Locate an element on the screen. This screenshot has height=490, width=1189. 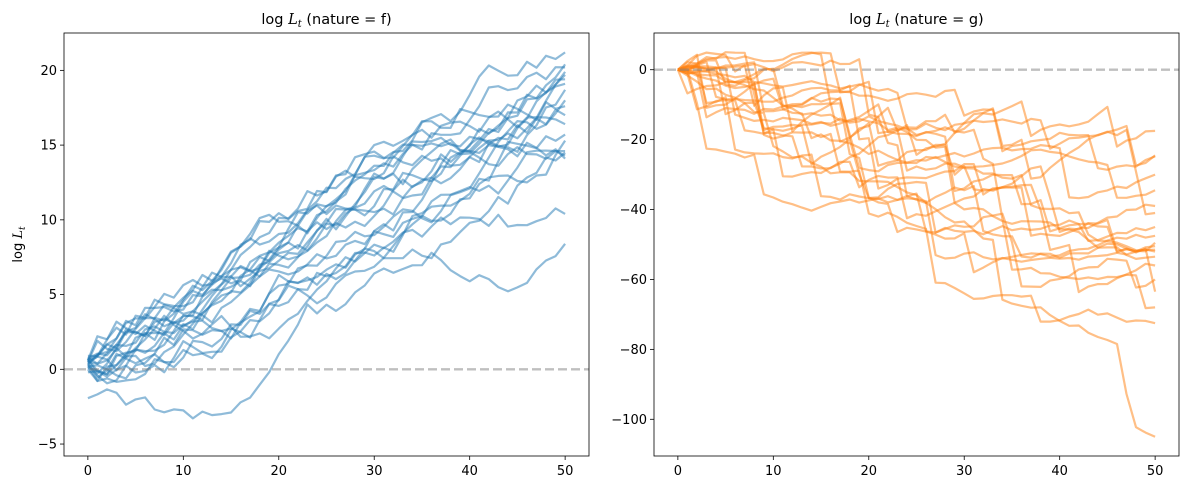
y-tick-label: 15 is located at coordinates (48, 146).